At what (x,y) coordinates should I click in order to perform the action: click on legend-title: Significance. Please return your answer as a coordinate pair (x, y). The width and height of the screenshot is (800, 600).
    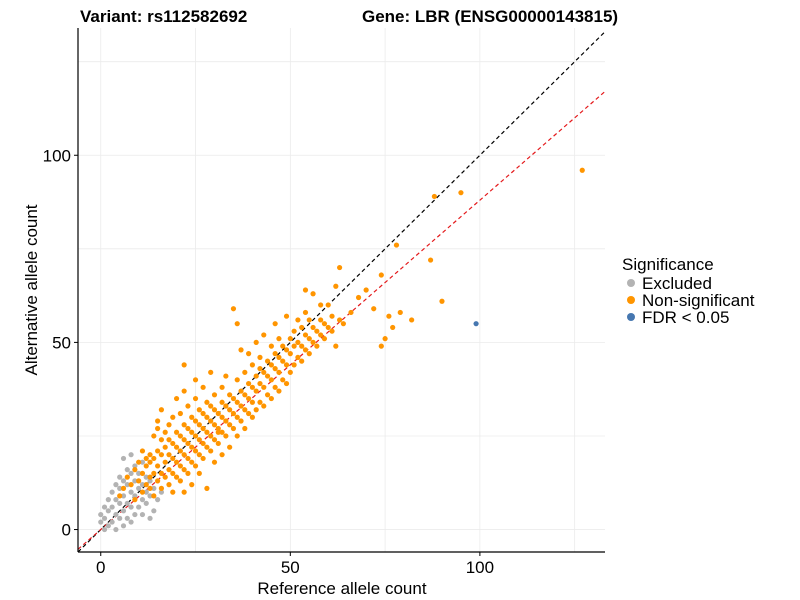
    Looking at the image, I should click on (668, 264).